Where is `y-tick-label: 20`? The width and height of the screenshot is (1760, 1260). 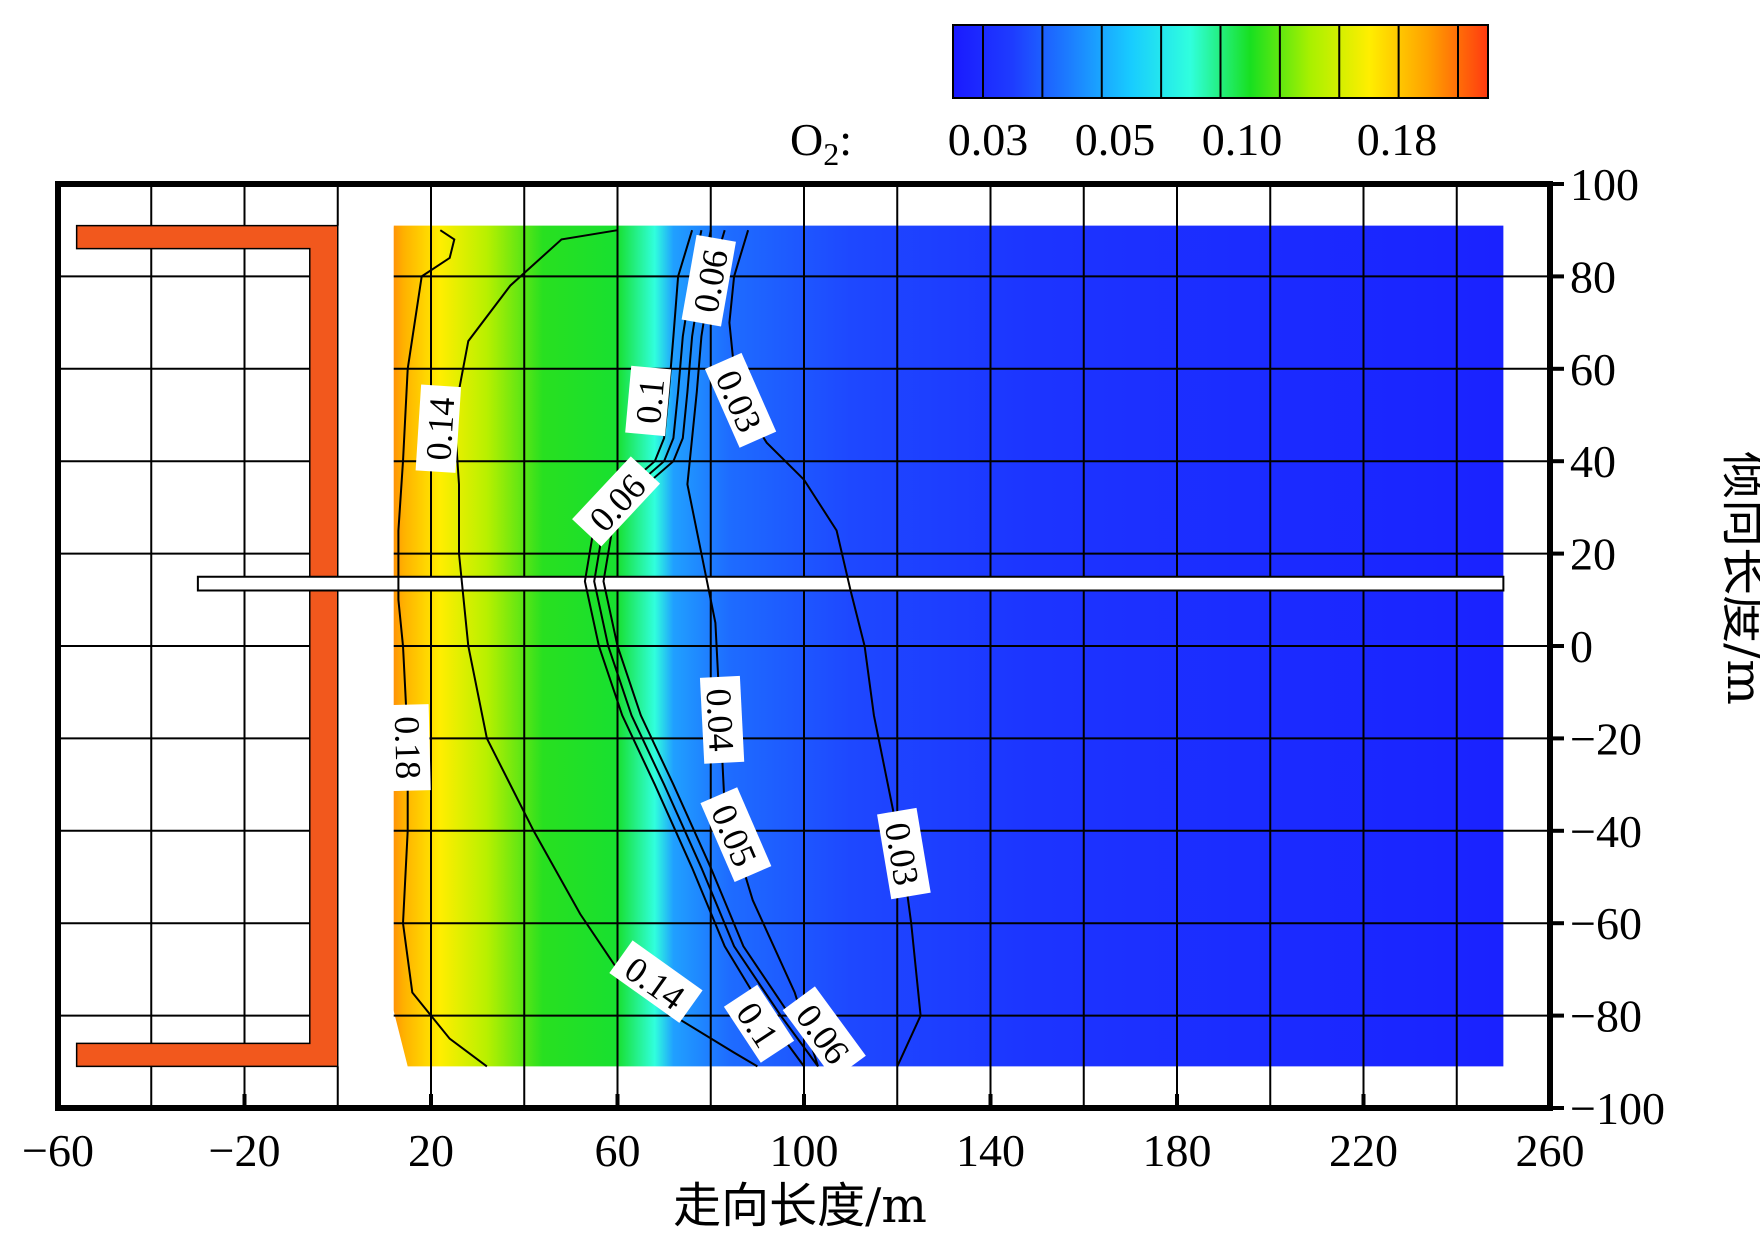 y-tick-label: 20 is located at coordinates (1593, 554).